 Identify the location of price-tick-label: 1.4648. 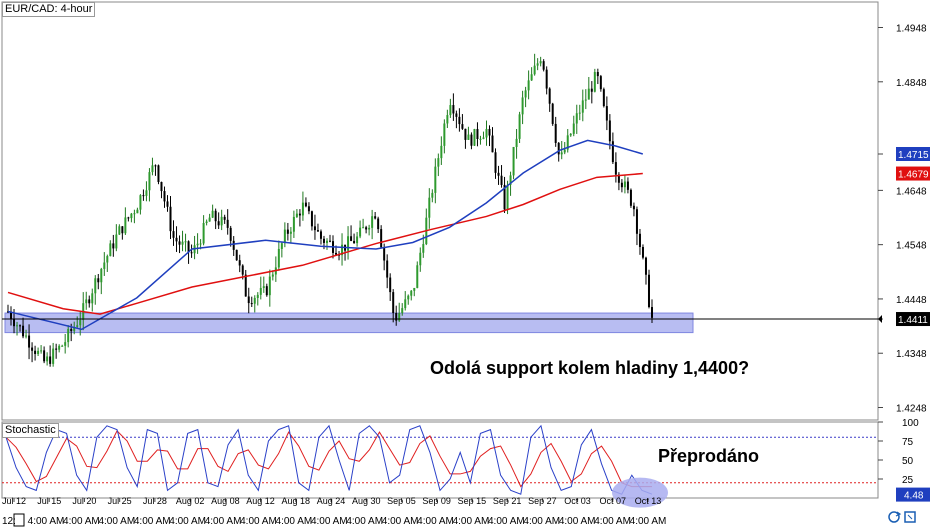
(911, 191).